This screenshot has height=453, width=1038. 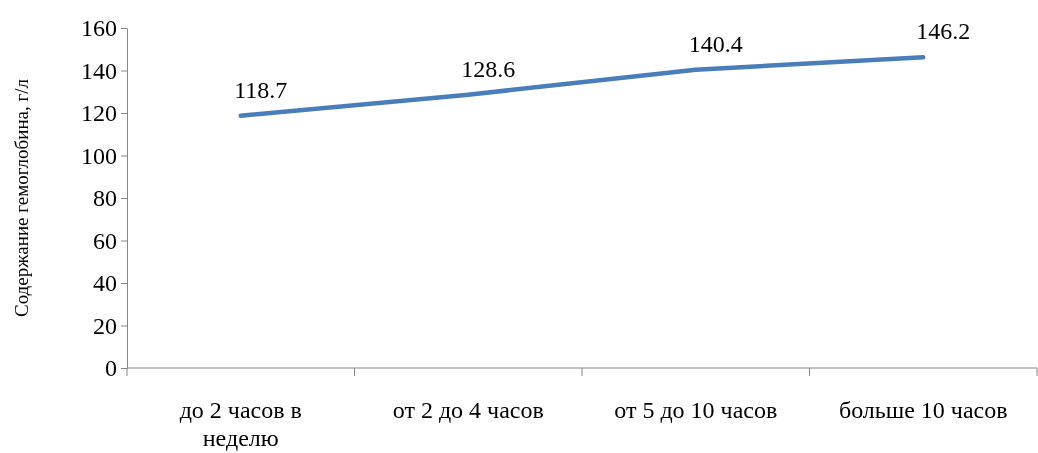 I want to click on x-tick-label: от 5 до 10 часов, so click(x=696, y=410).